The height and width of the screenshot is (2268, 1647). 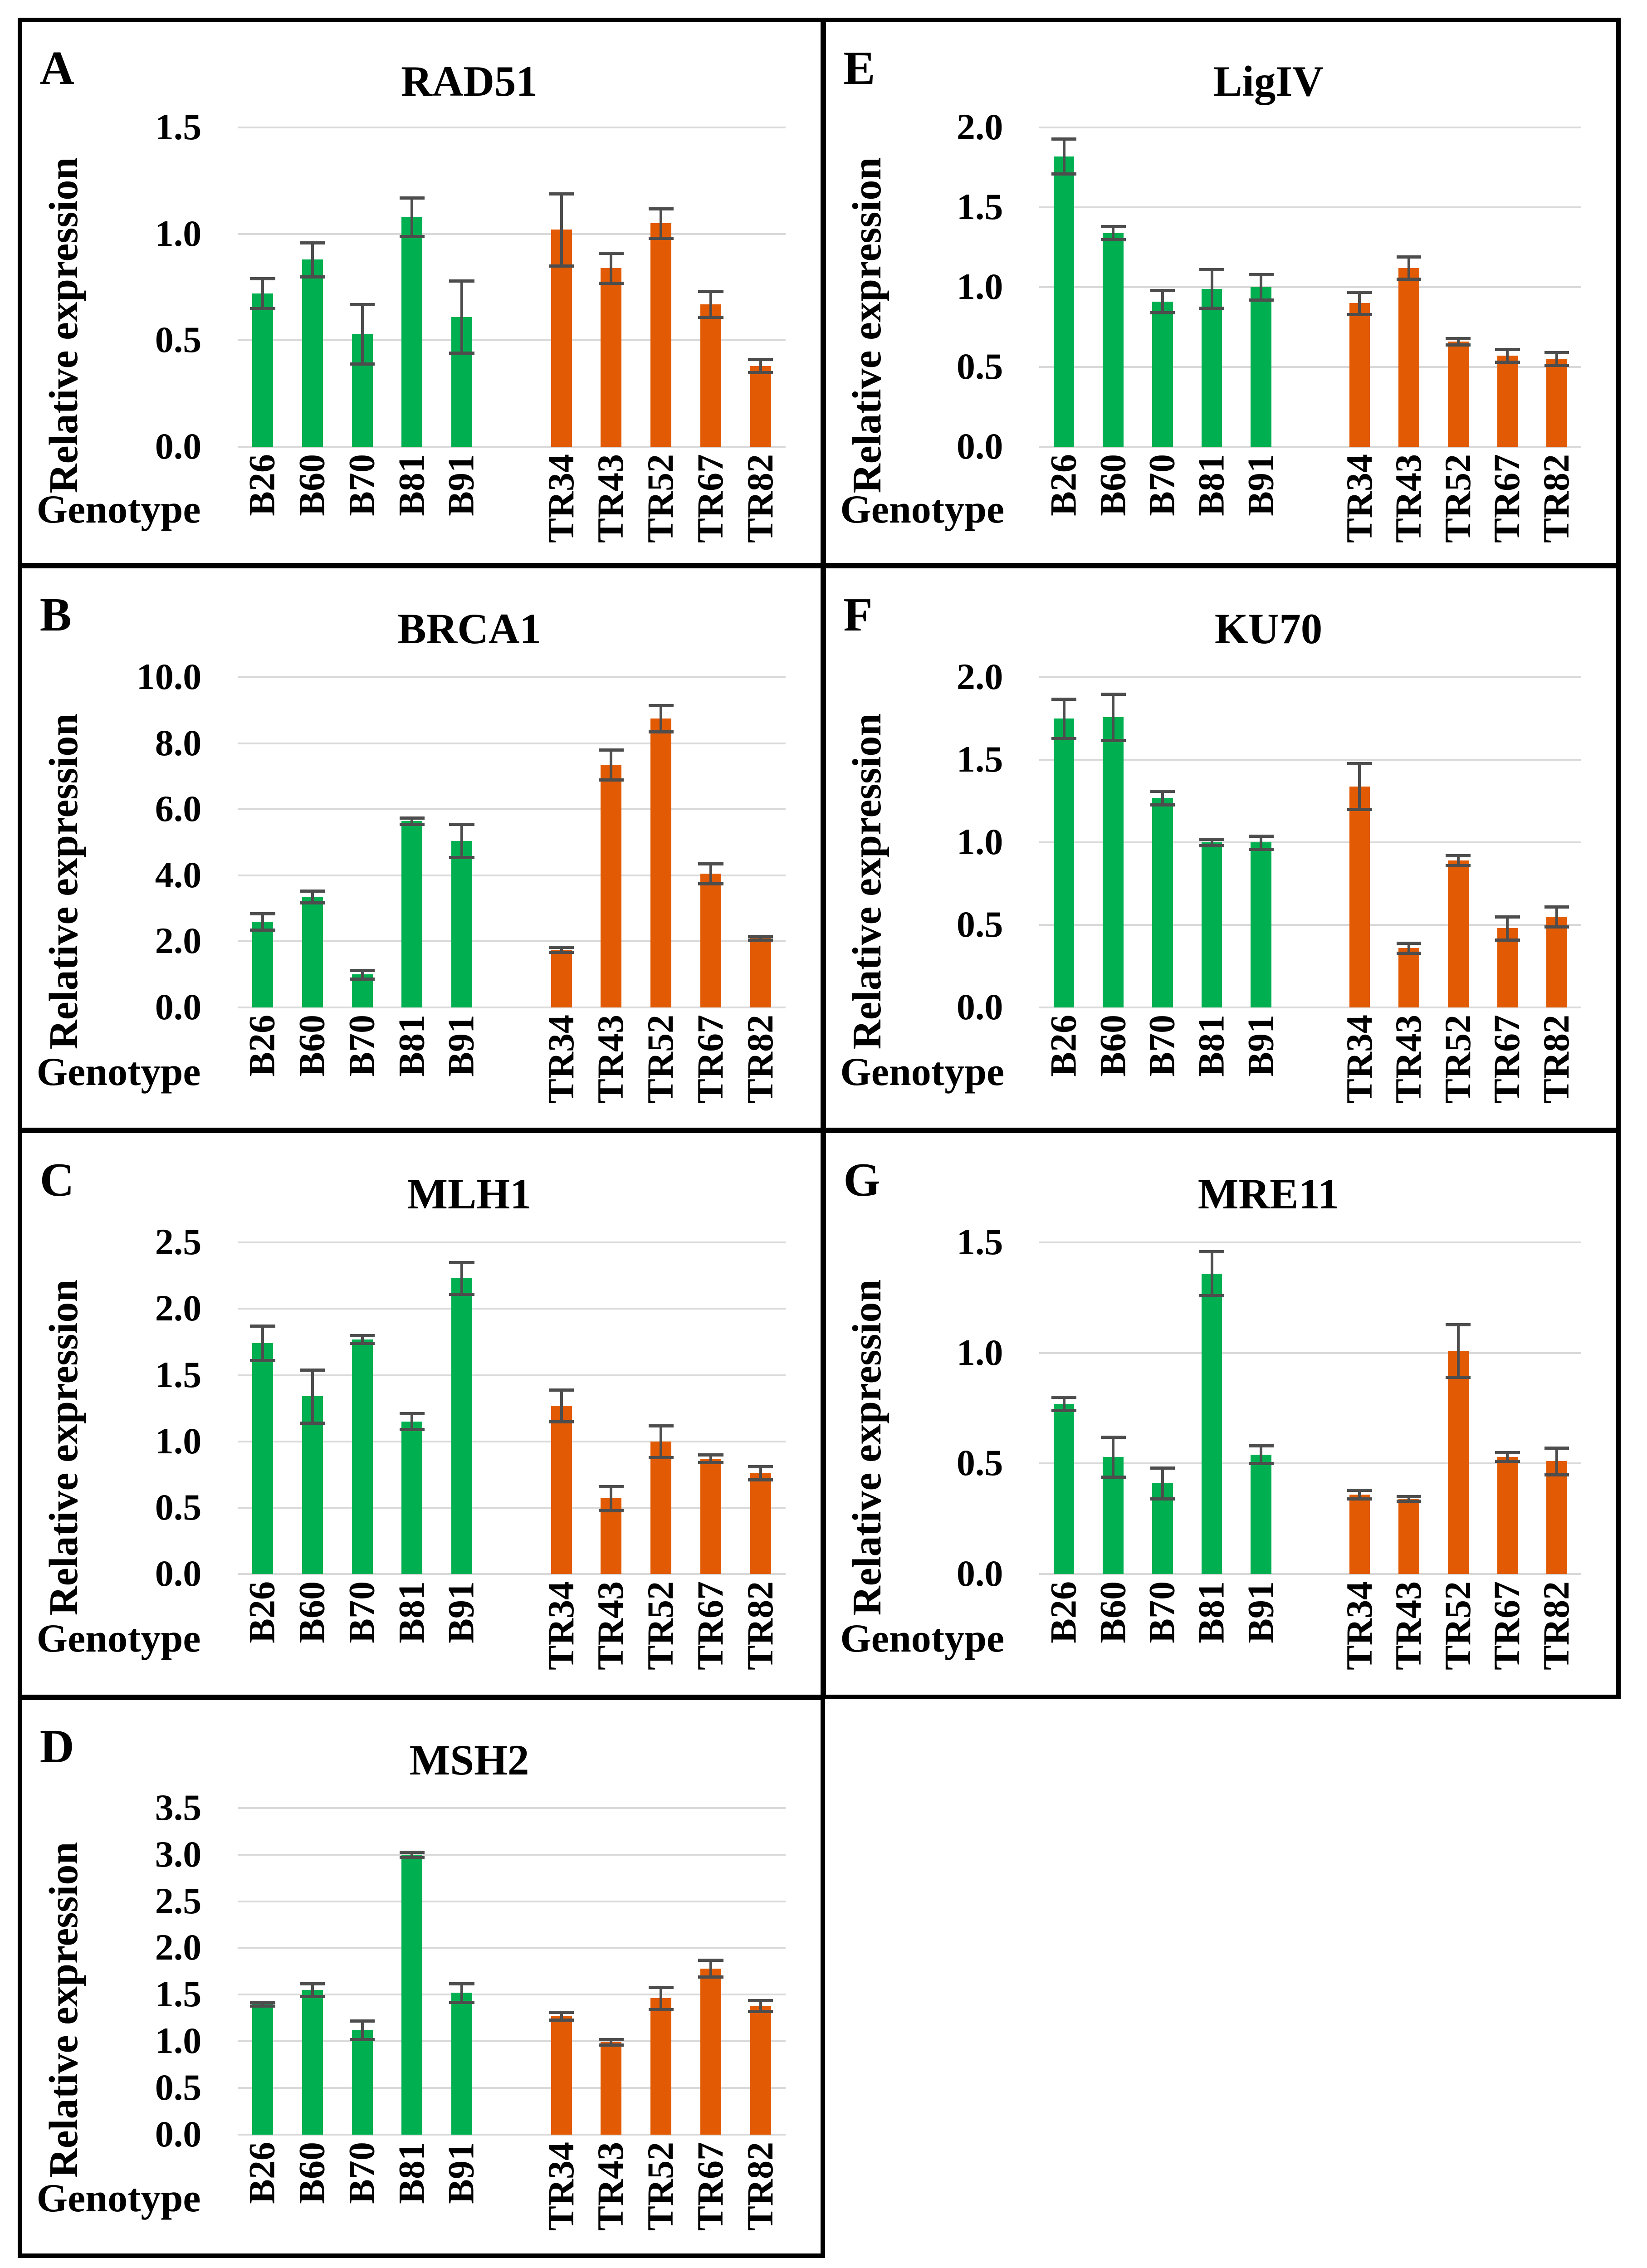 I want to click on error-bar-cap-top-B91, so click(x=461, y=1984).